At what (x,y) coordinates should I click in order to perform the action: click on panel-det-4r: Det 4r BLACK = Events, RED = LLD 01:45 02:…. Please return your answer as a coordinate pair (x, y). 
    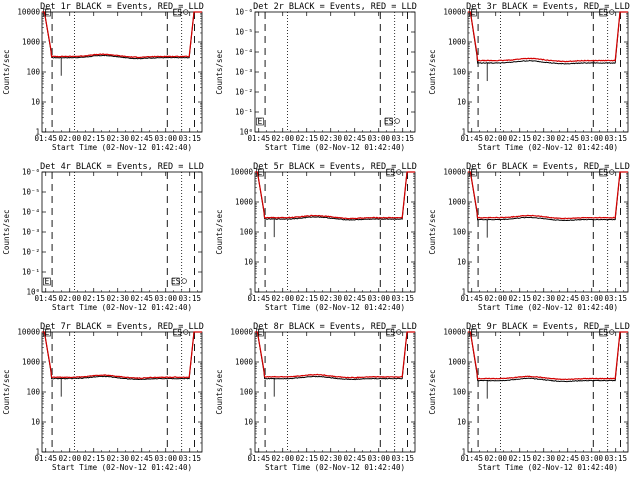
    Looking at the image, I should click on (106, 240).